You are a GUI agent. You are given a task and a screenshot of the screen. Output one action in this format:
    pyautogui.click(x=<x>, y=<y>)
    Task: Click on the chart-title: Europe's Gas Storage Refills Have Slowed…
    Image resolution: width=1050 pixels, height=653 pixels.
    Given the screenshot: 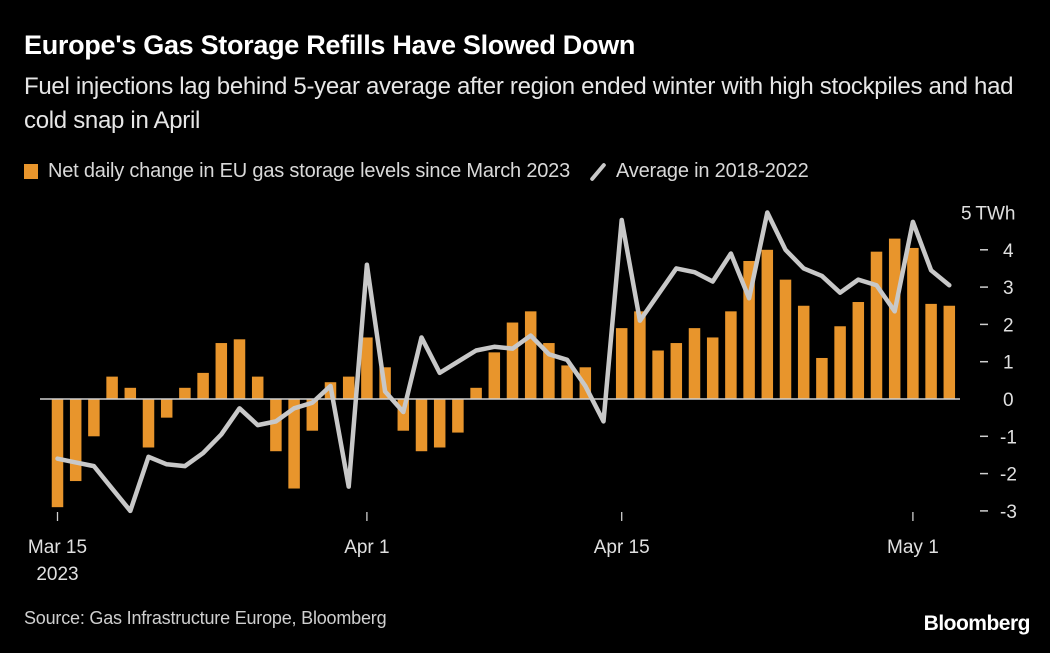 What is the action you would take?
    pyautogui.click(x=330, y=45)
    